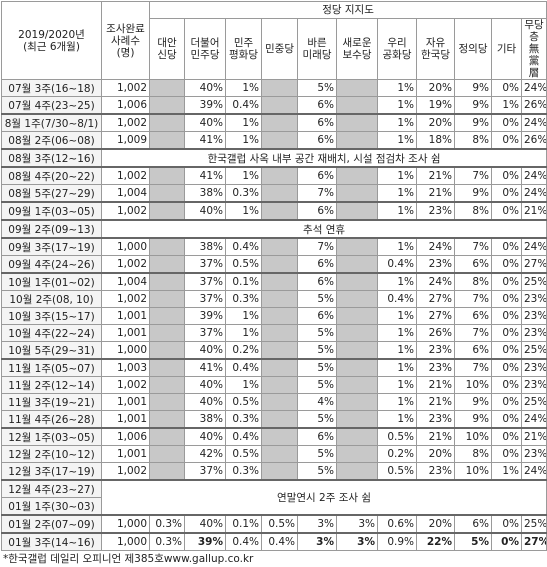 The height and width of the screenshot is (567, 547). Describe the element at coordinates (83, 559) in the screenshot. I see `footer-source: *한국갤럽 데일리 오피니언 제385호` at that location.